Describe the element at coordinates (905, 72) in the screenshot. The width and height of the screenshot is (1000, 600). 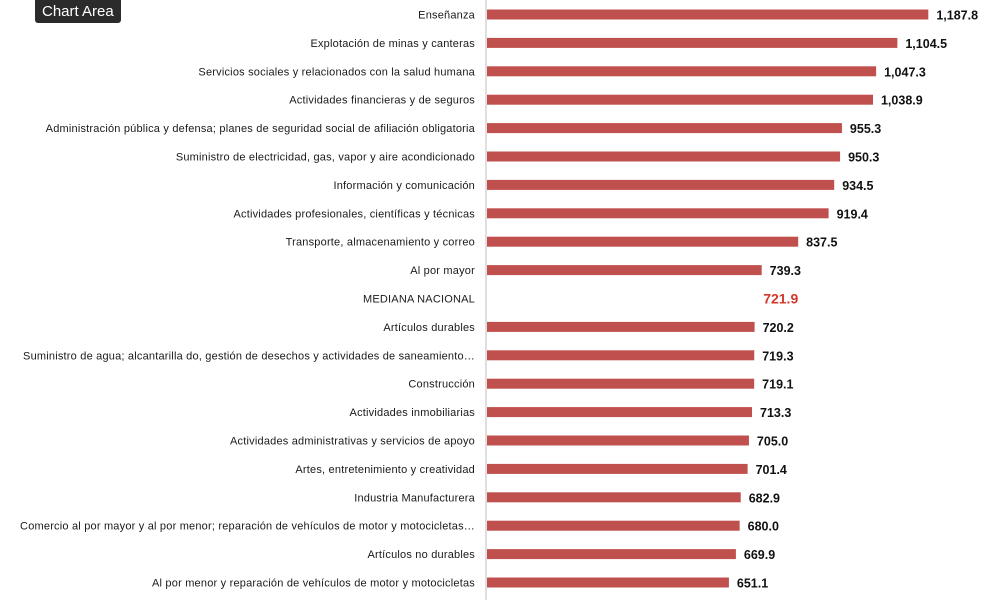
I see `value-label: 1,047.3` at that location.